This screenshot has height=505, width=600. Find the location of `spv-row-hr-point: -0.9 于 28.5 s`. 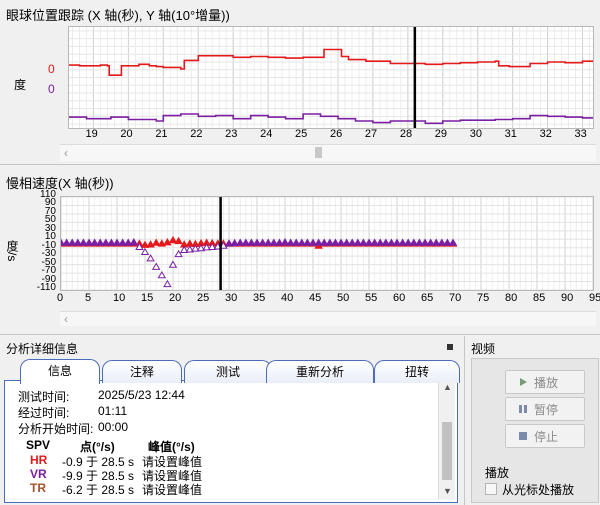

spv-row-hr-point: -0.9 于 28.5 s is located at coordinates (98, 462).